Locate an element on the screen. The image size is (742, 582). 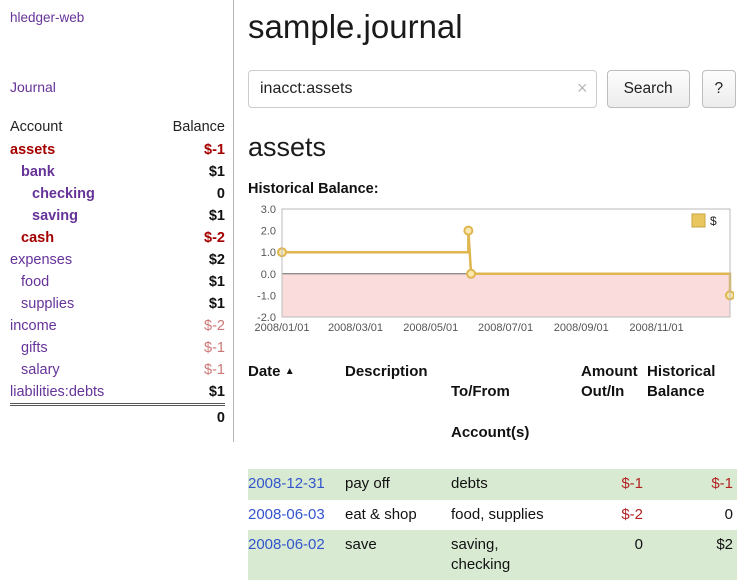
svg-text: 1.0 is located at coordinates (268, 253).